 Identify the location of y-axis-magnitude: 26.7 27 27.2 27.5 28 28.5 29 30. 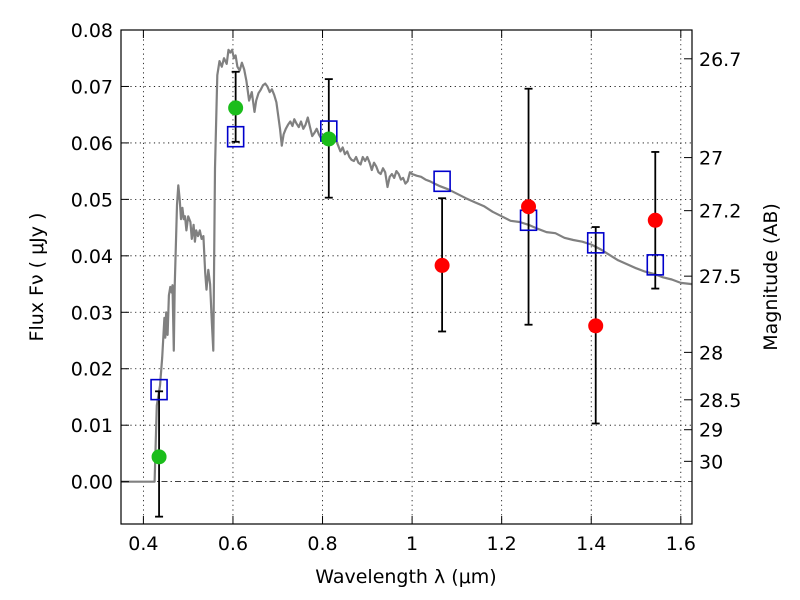
(712, 261).